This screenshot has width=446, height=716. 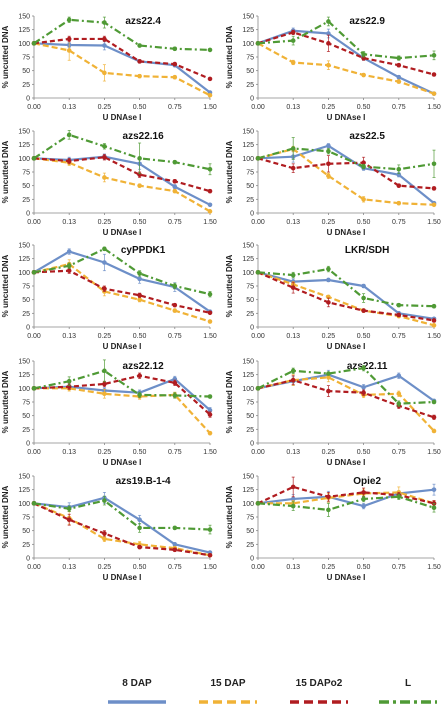 What do you see at coordinates (408, 683) in the screenshot?
I see `legend-label: L` at bounding box center [408, 683].